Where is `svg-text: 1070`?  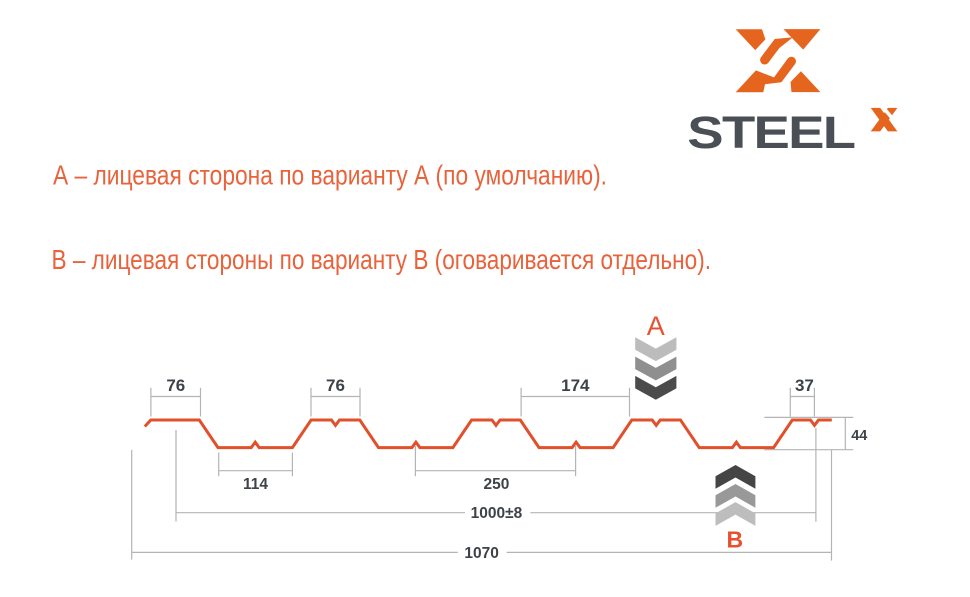
svg-text: 1070 is located at coordinates (481, 553).